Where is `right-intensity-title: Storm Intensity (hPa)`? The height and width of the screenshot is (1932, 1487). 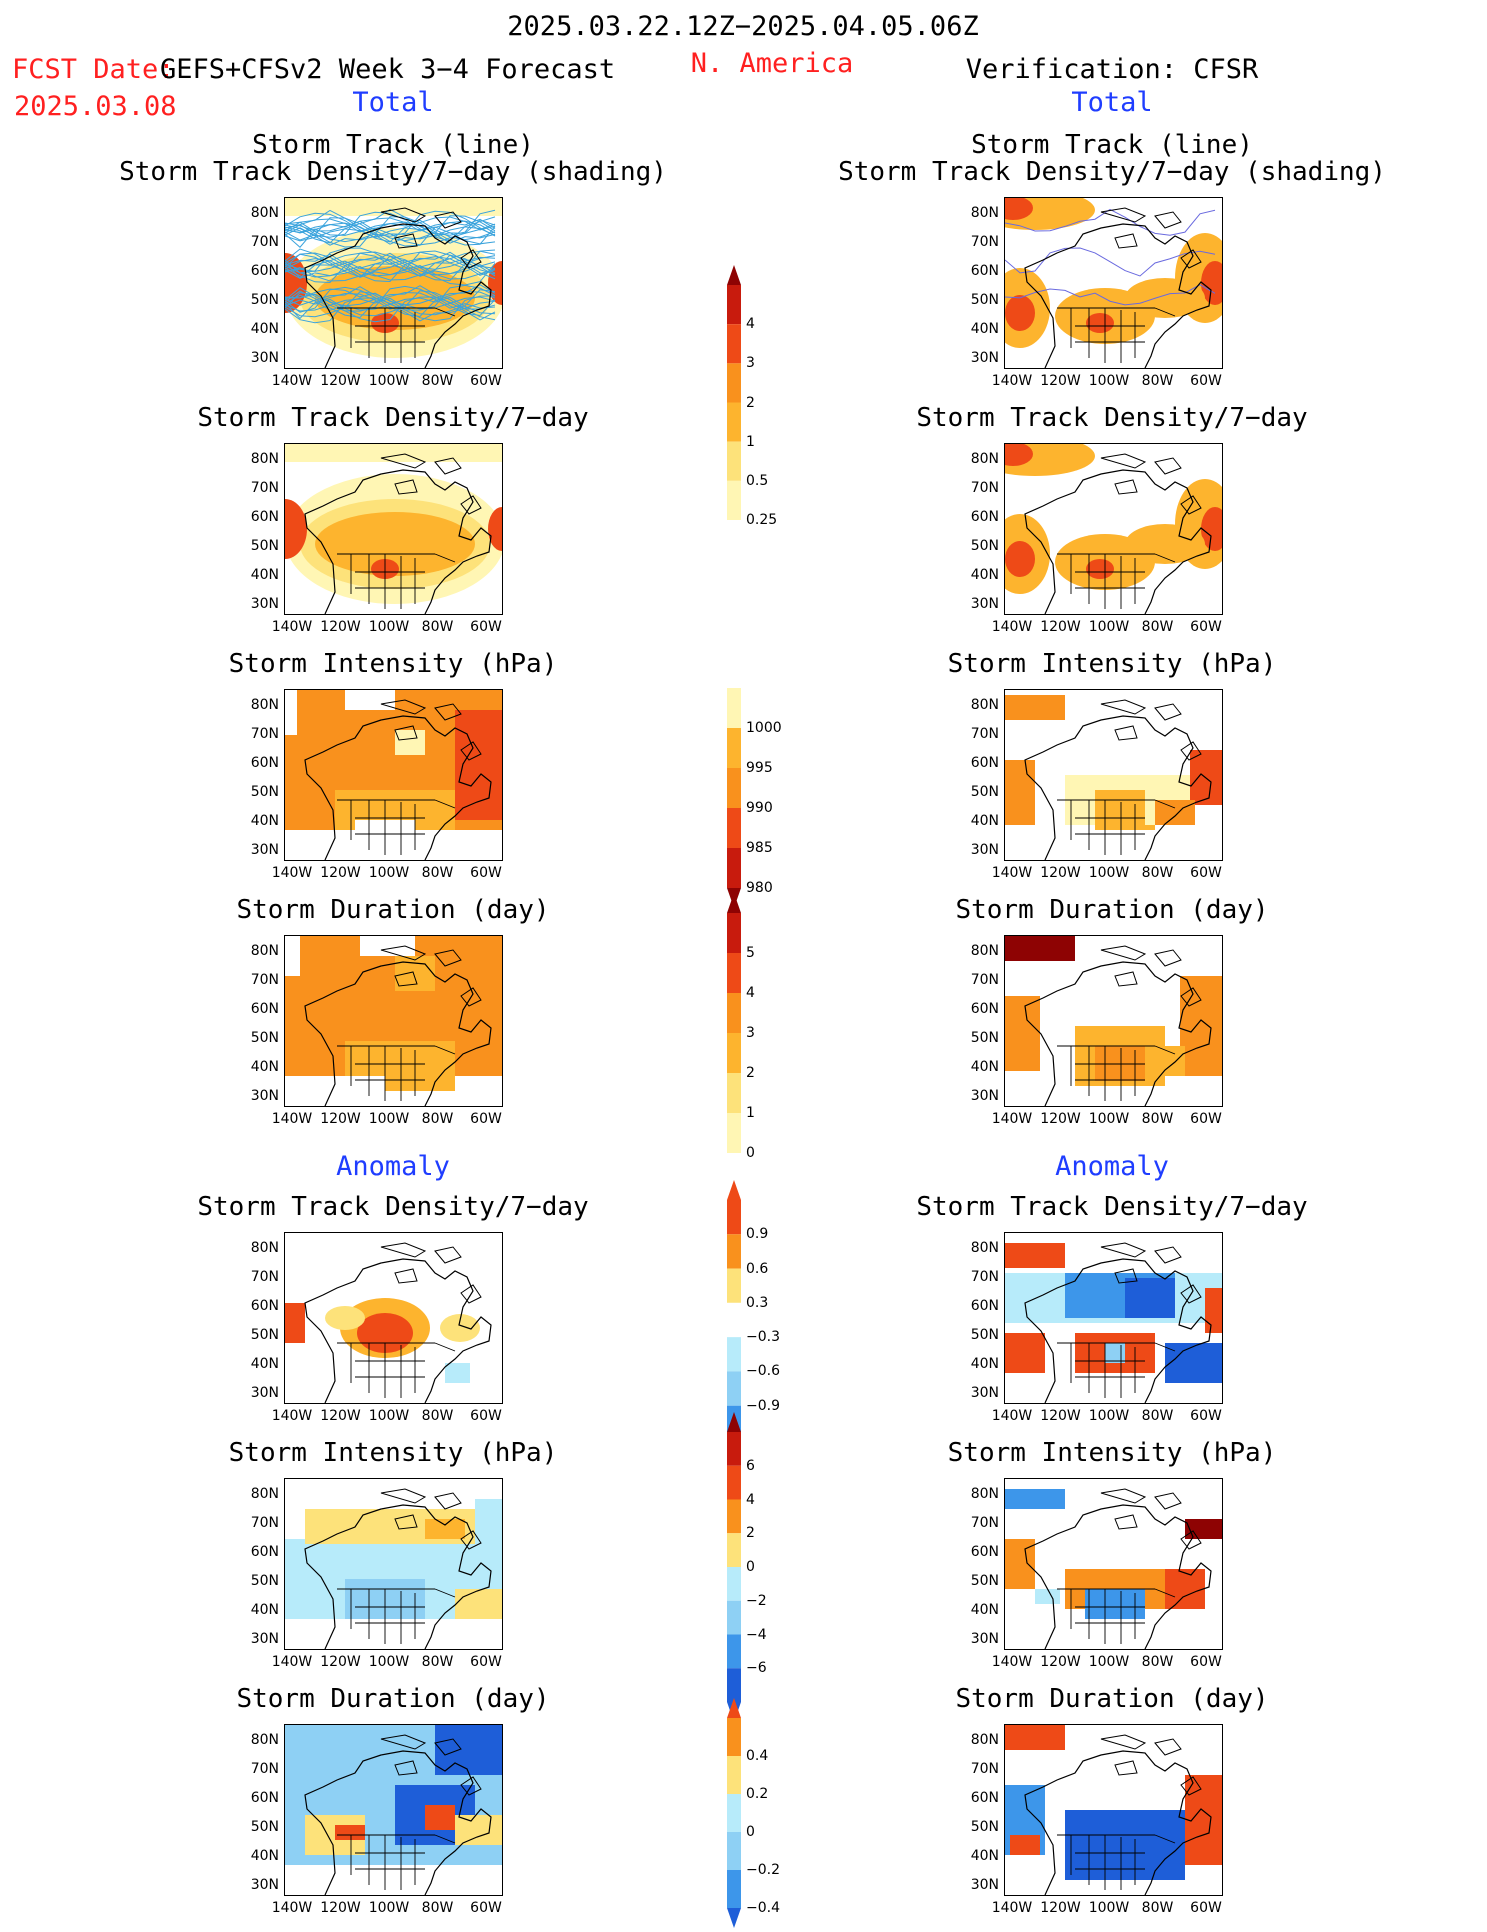
right-intensity-title: Storm Intensity (hPa) is located at coordinates (1112, 664).